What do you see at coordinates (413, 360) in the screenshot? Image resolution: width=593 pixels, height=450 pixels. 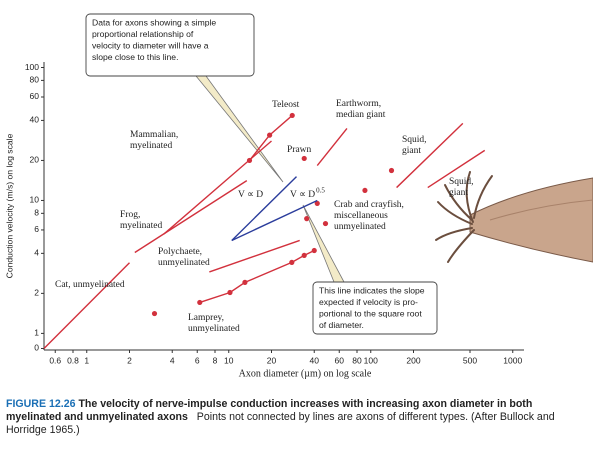 I see `x-tick-label: 200` at bounding box center [413, 360].